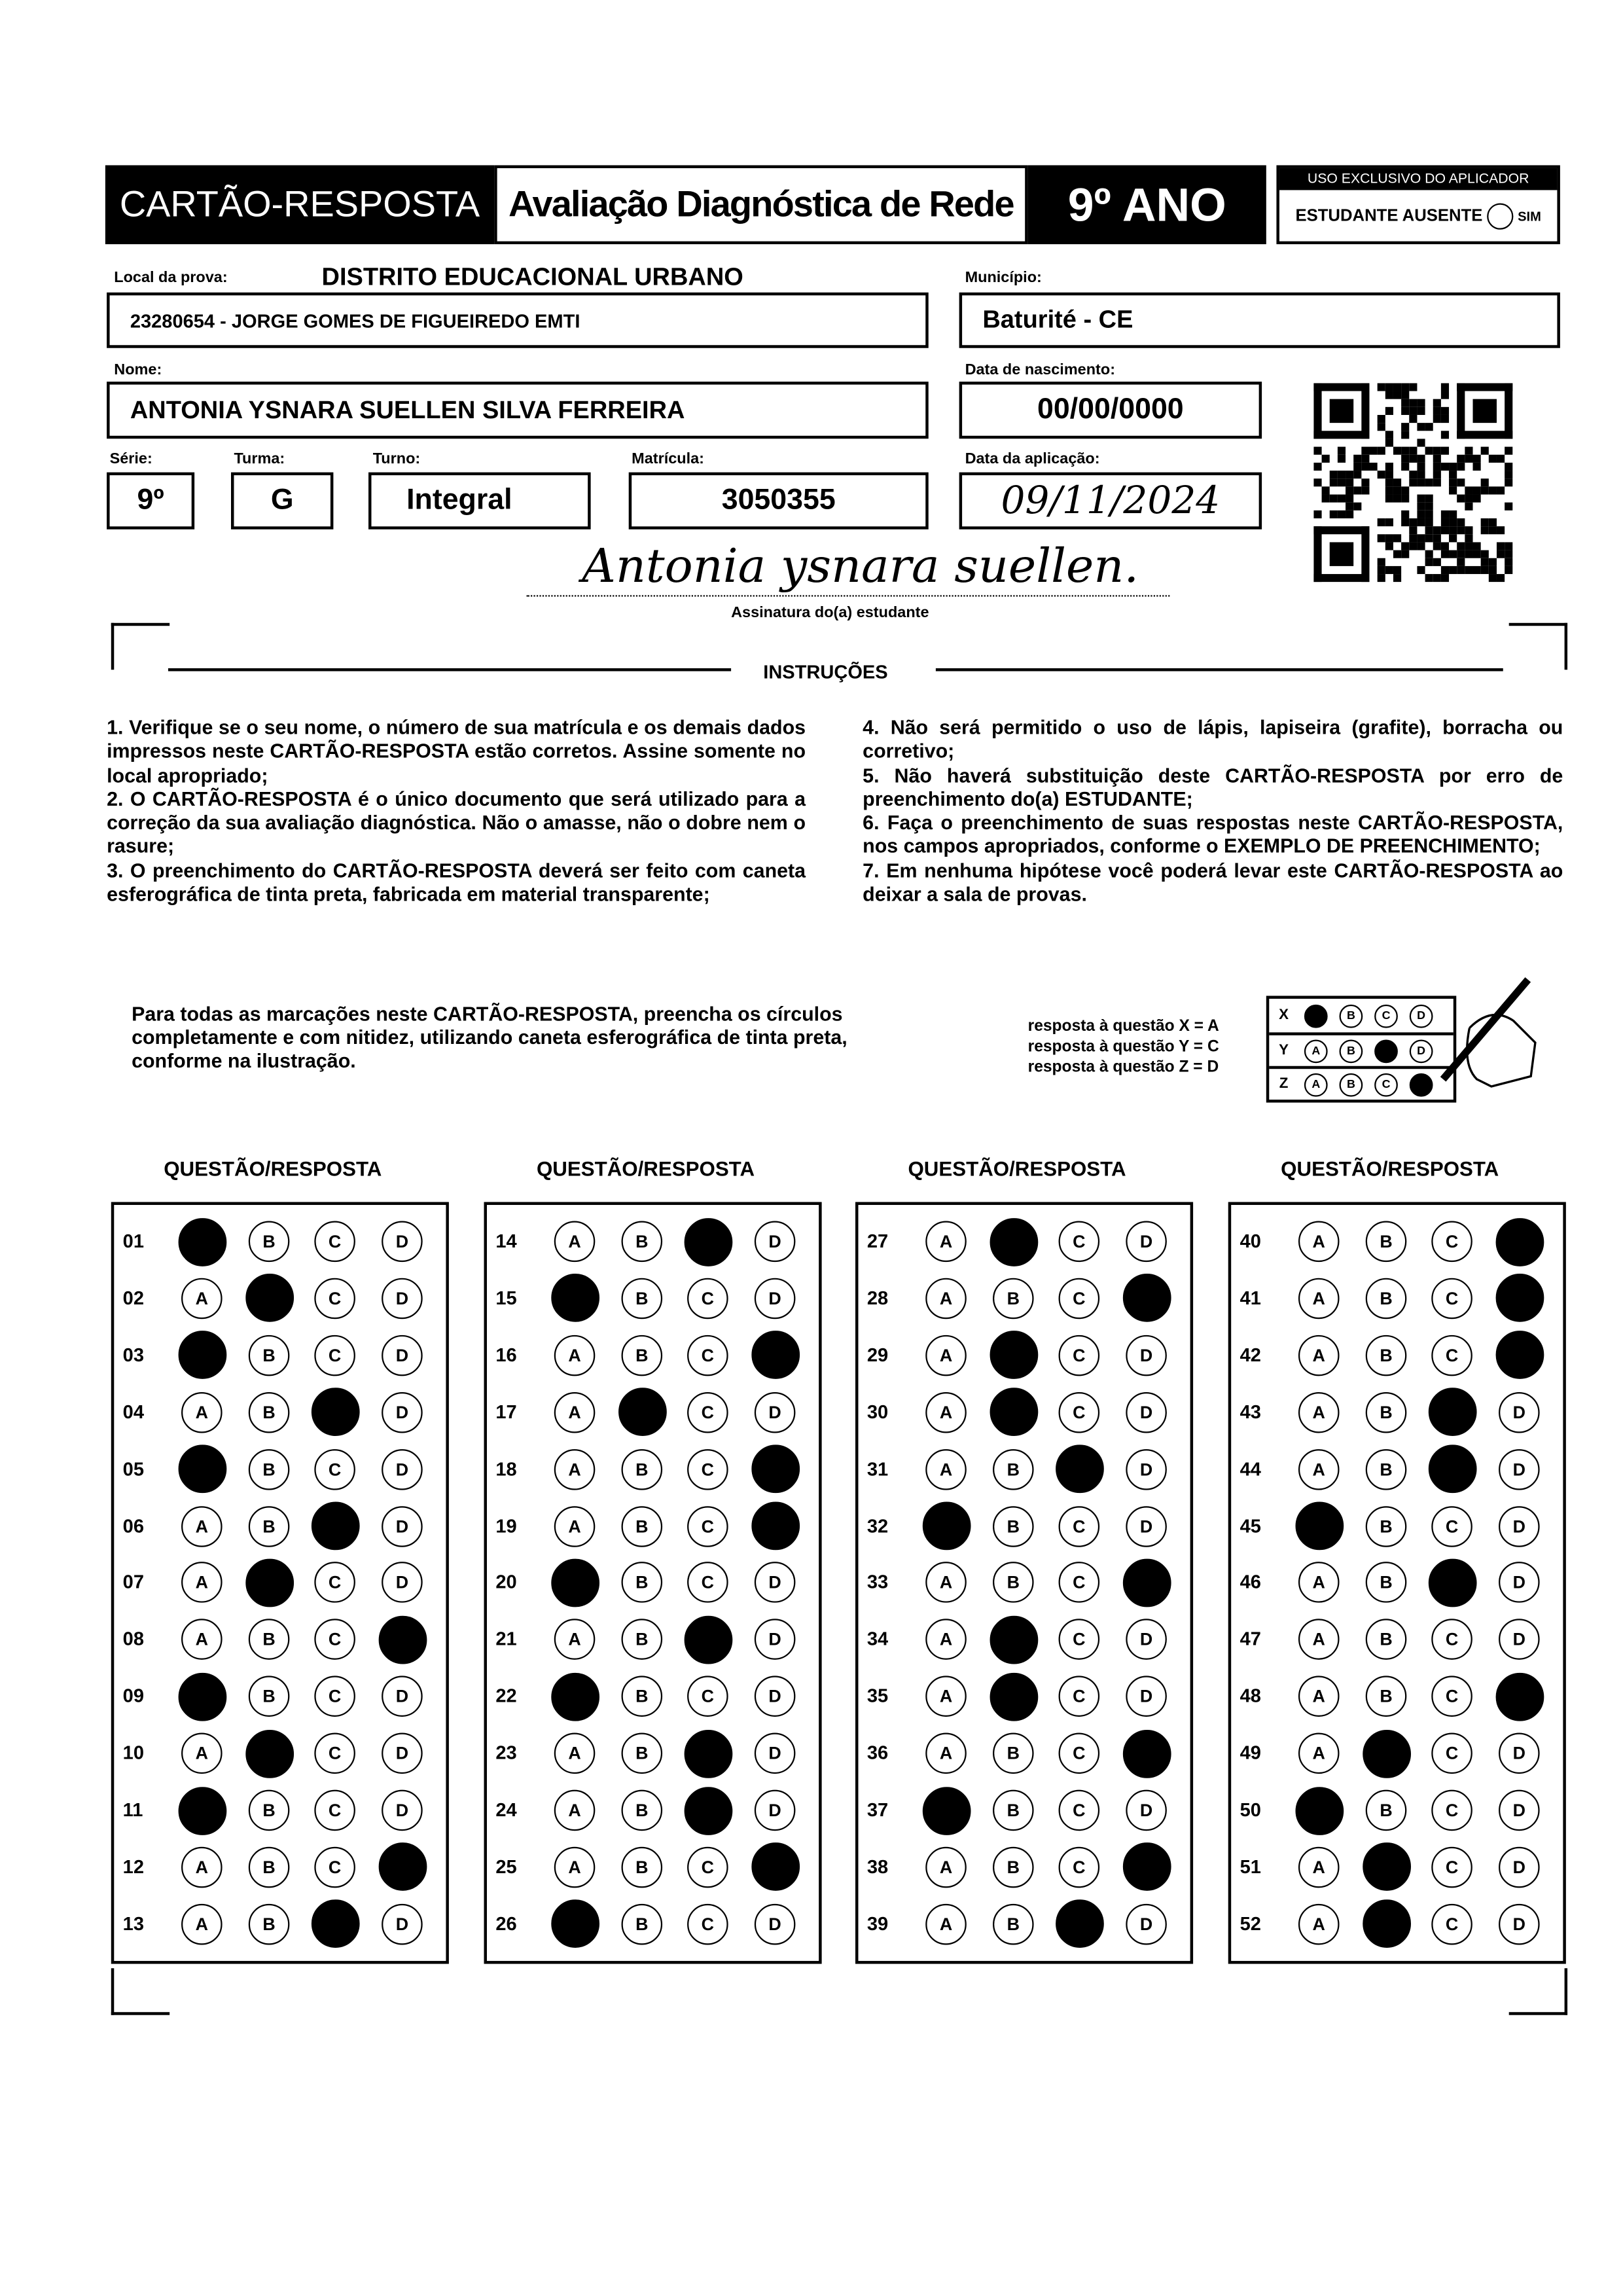  What do you see at coordinates (1386, 1242) in the screenshot?
I see `bubble-q40-b: B` at bounding box center [1386, 1242].